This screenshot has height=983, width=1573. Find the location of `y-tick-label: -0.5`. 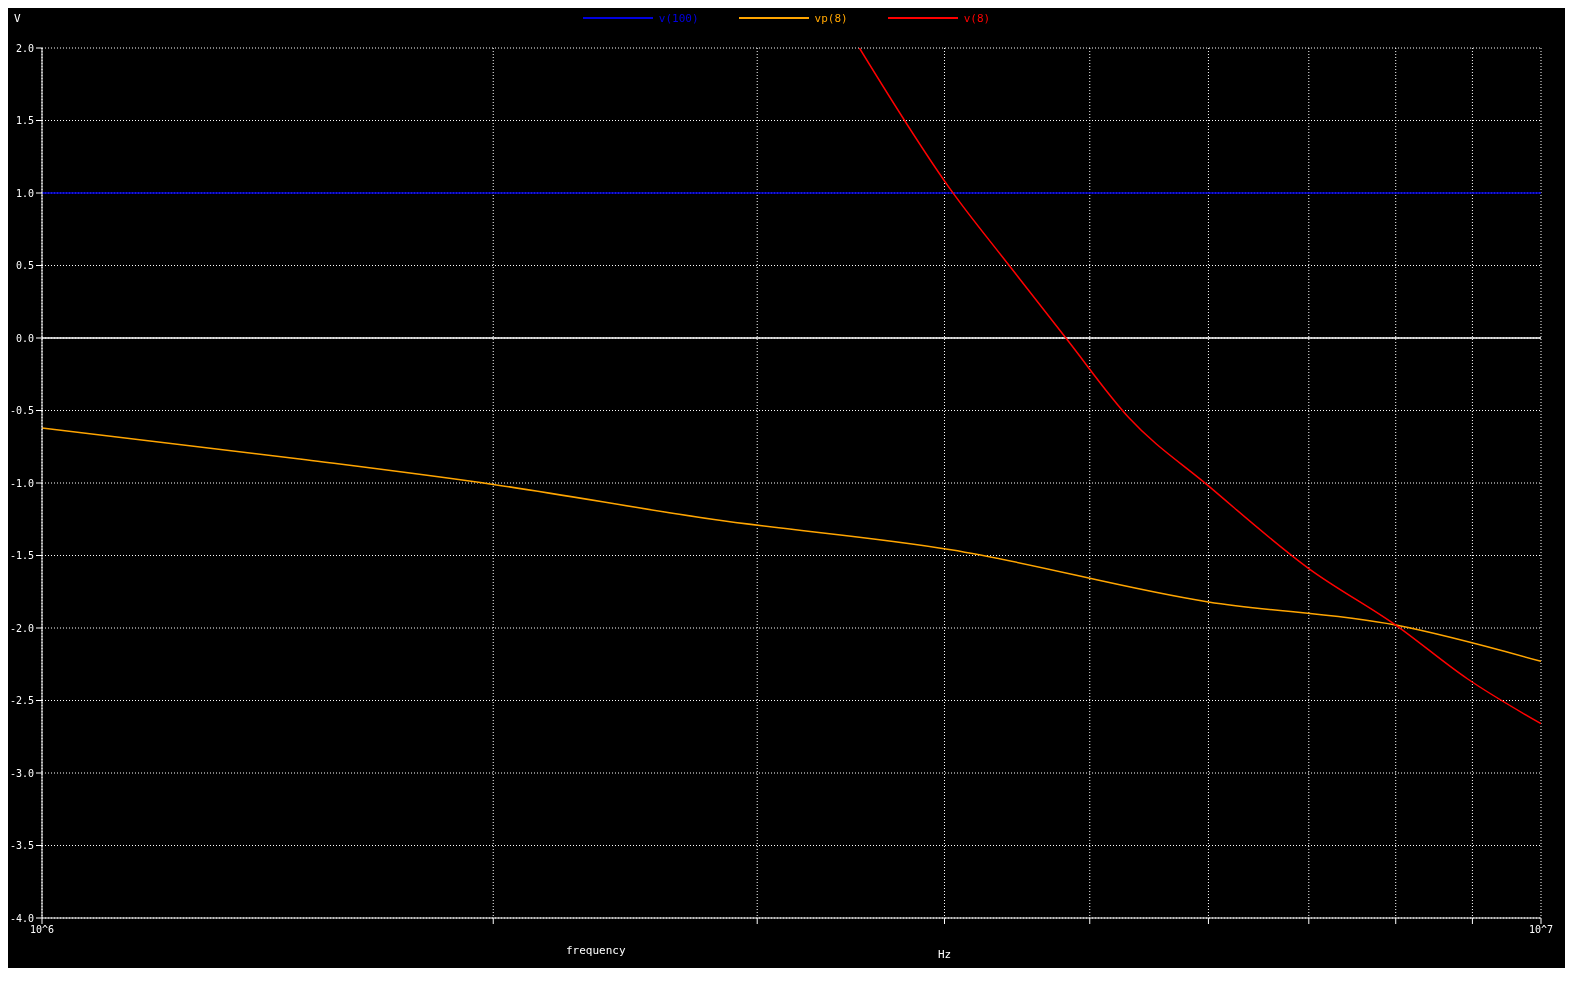

y-tick-label: -0.5 is located at coordinates (21, 411).